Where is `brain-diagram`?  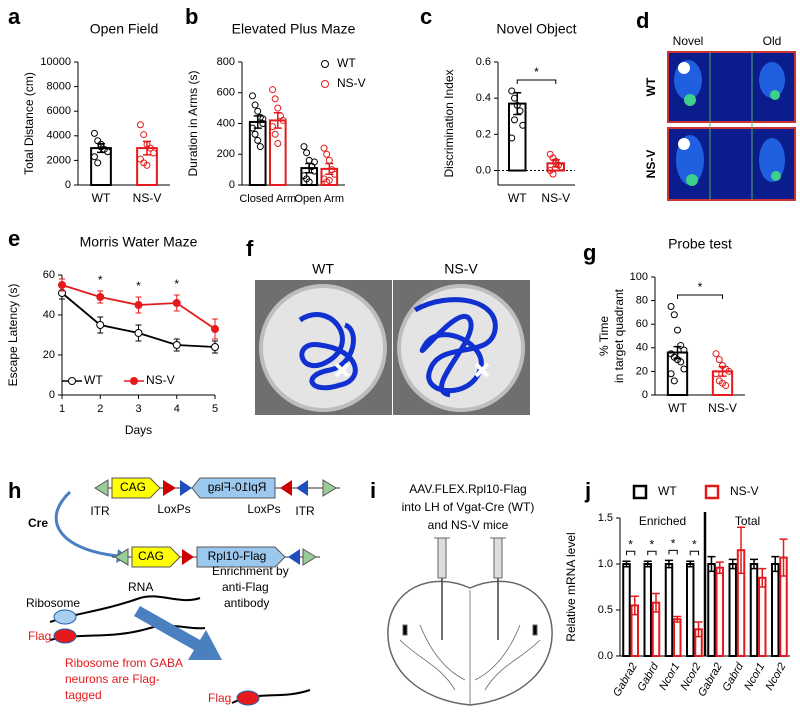 brain-diagram is located at coordinates (470, 621).